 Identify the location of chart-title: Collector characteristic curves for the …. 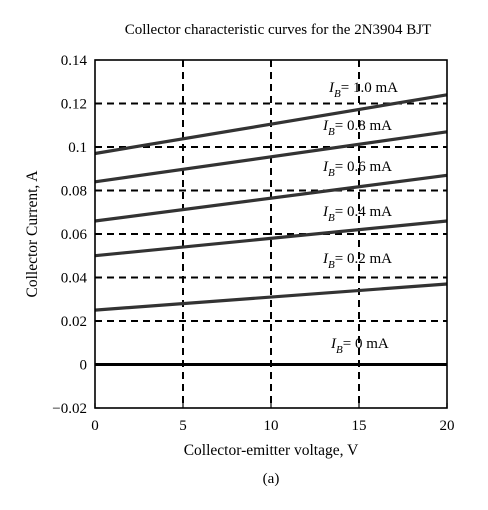
(278, 30).